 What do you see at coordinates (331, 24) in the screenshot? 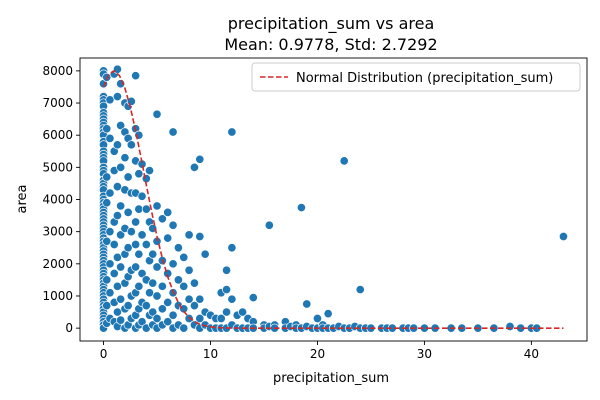
I see `chart-title: precipitation_sum vs area` at bounding box center [331, 24].